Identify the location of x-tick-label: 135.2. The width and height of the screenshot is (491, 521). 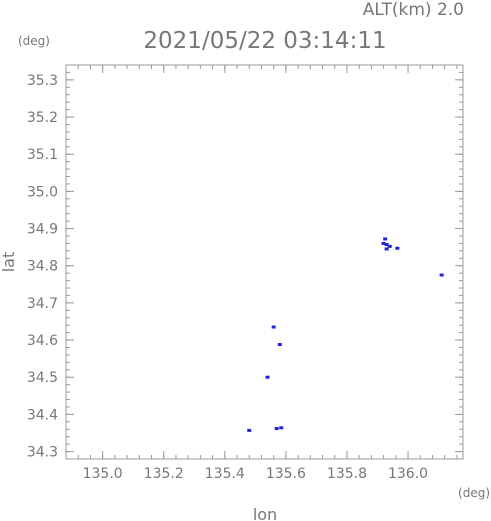
(164, 474).